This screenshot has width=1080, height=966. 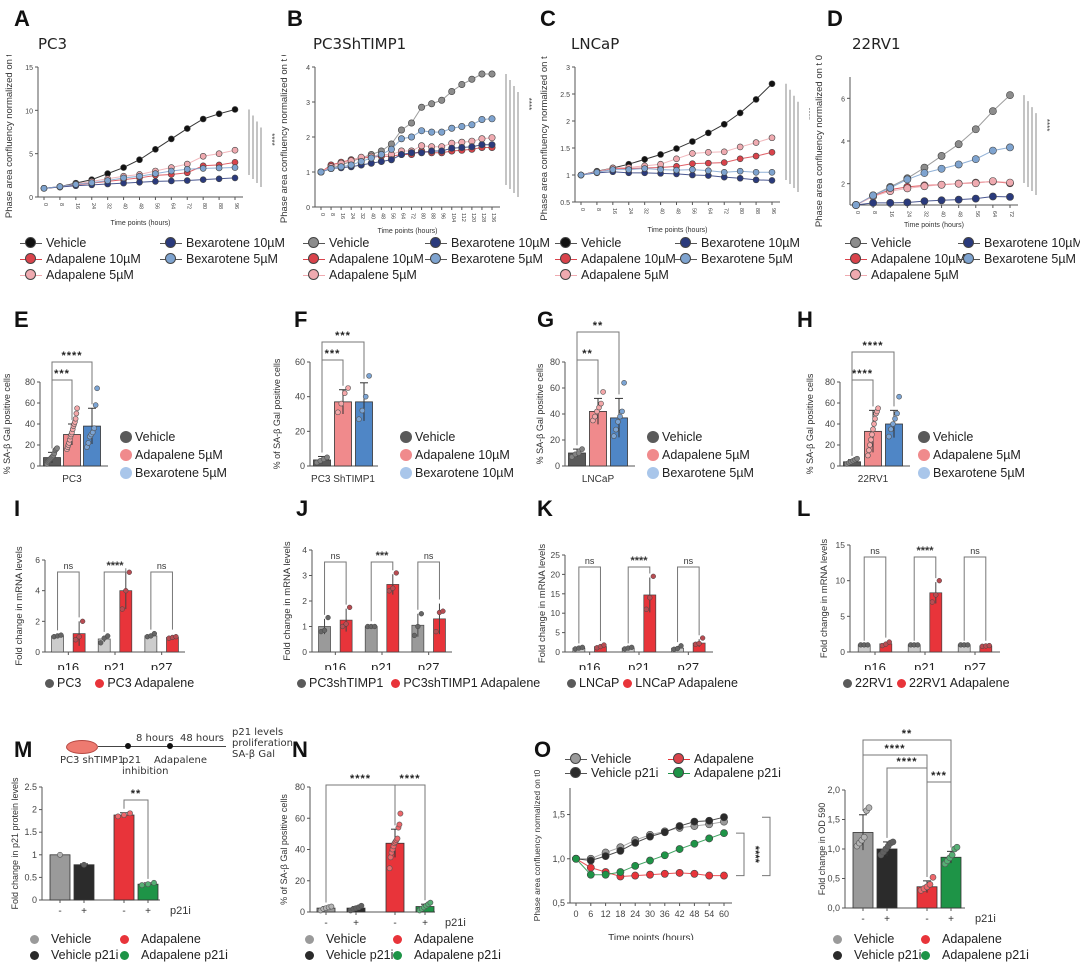 What do you see at coordinates (590, 665) in the screenshot?
I see `x-tick-label: p16` at bounding box center [590, 665].